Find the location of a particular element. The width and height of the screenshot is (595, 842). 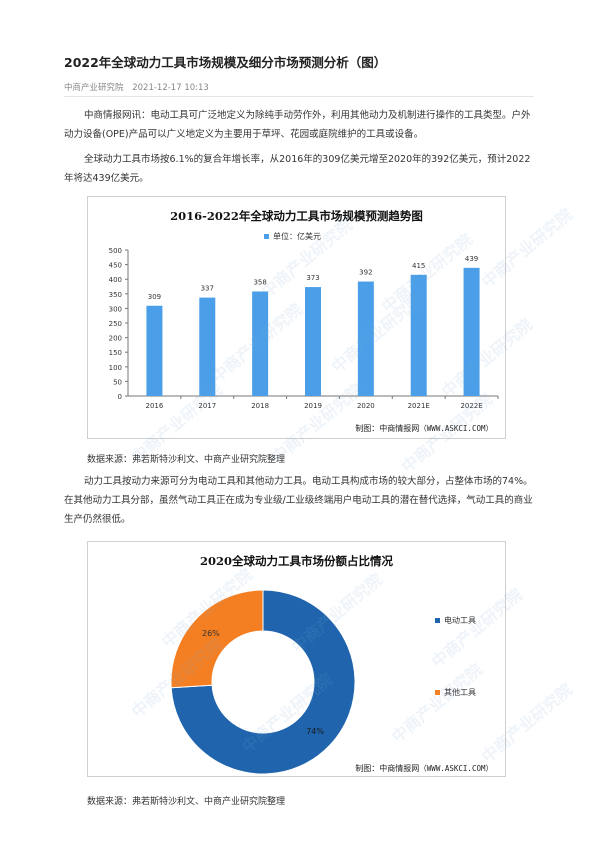

x-tick-label: 2016 is located at coordinates (155, 406).